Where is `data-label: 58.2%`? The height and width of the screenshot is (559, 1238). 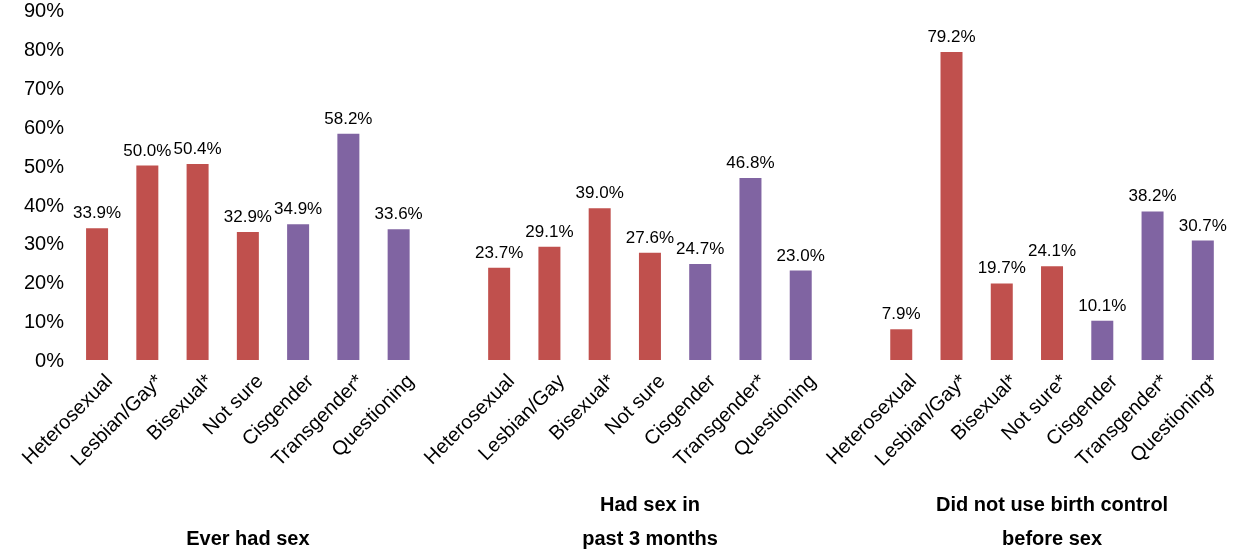 data-label: 58.2% is located at coordinates (348, 118).